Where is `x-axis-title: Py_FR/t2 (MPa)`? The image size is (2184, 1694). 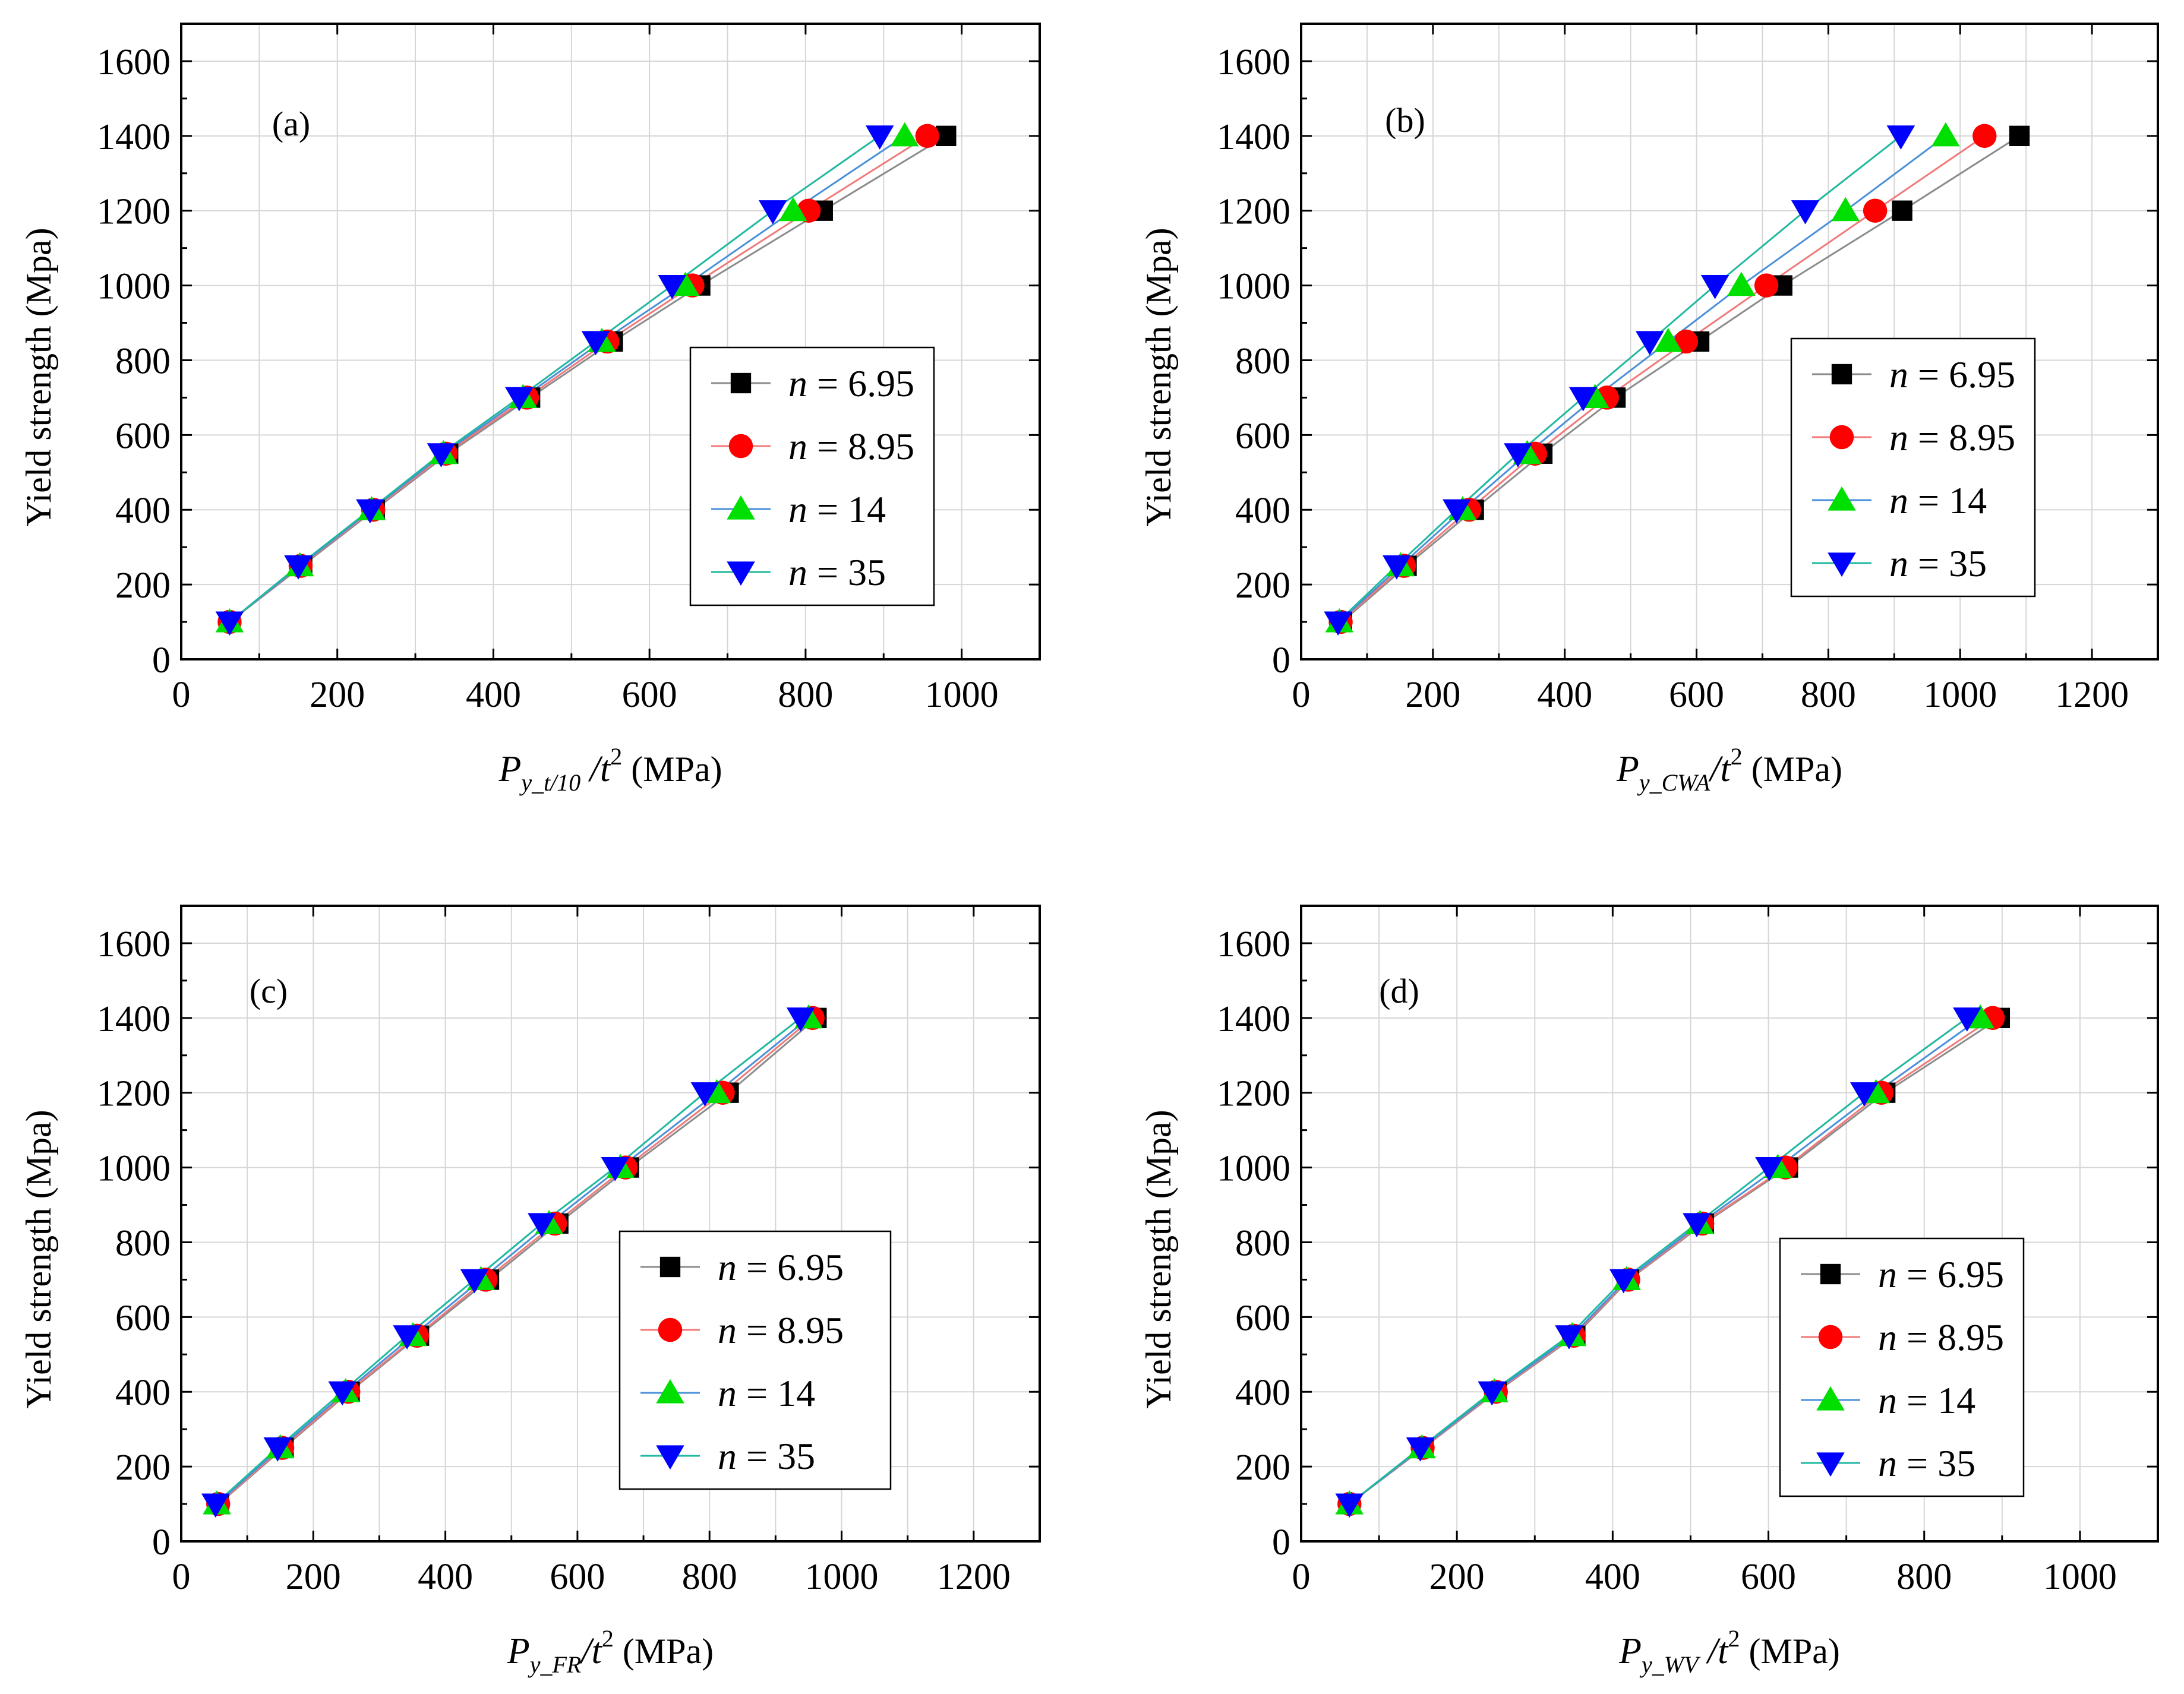
x-axis-title: Py_FR/t2 (MPa) is located at coordinates (610, 1651).